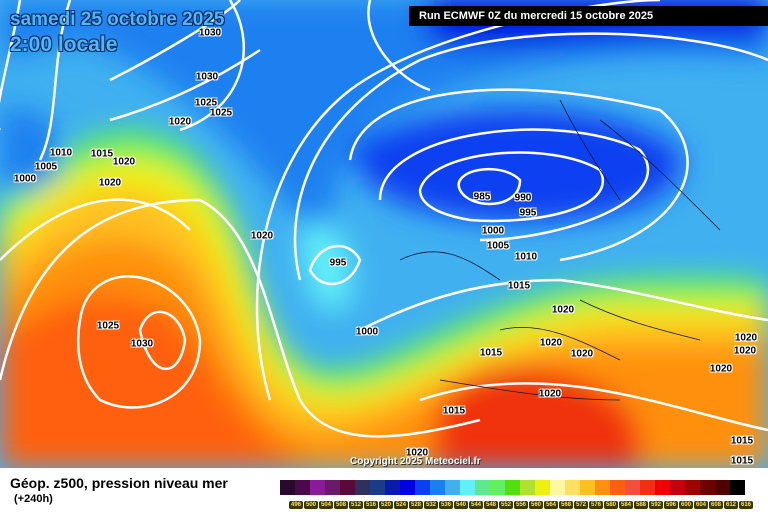  What do you see at coordinates (431, 505) in the screenshot?
I see `legend-tick: 532` at bounding box center [431, 505].